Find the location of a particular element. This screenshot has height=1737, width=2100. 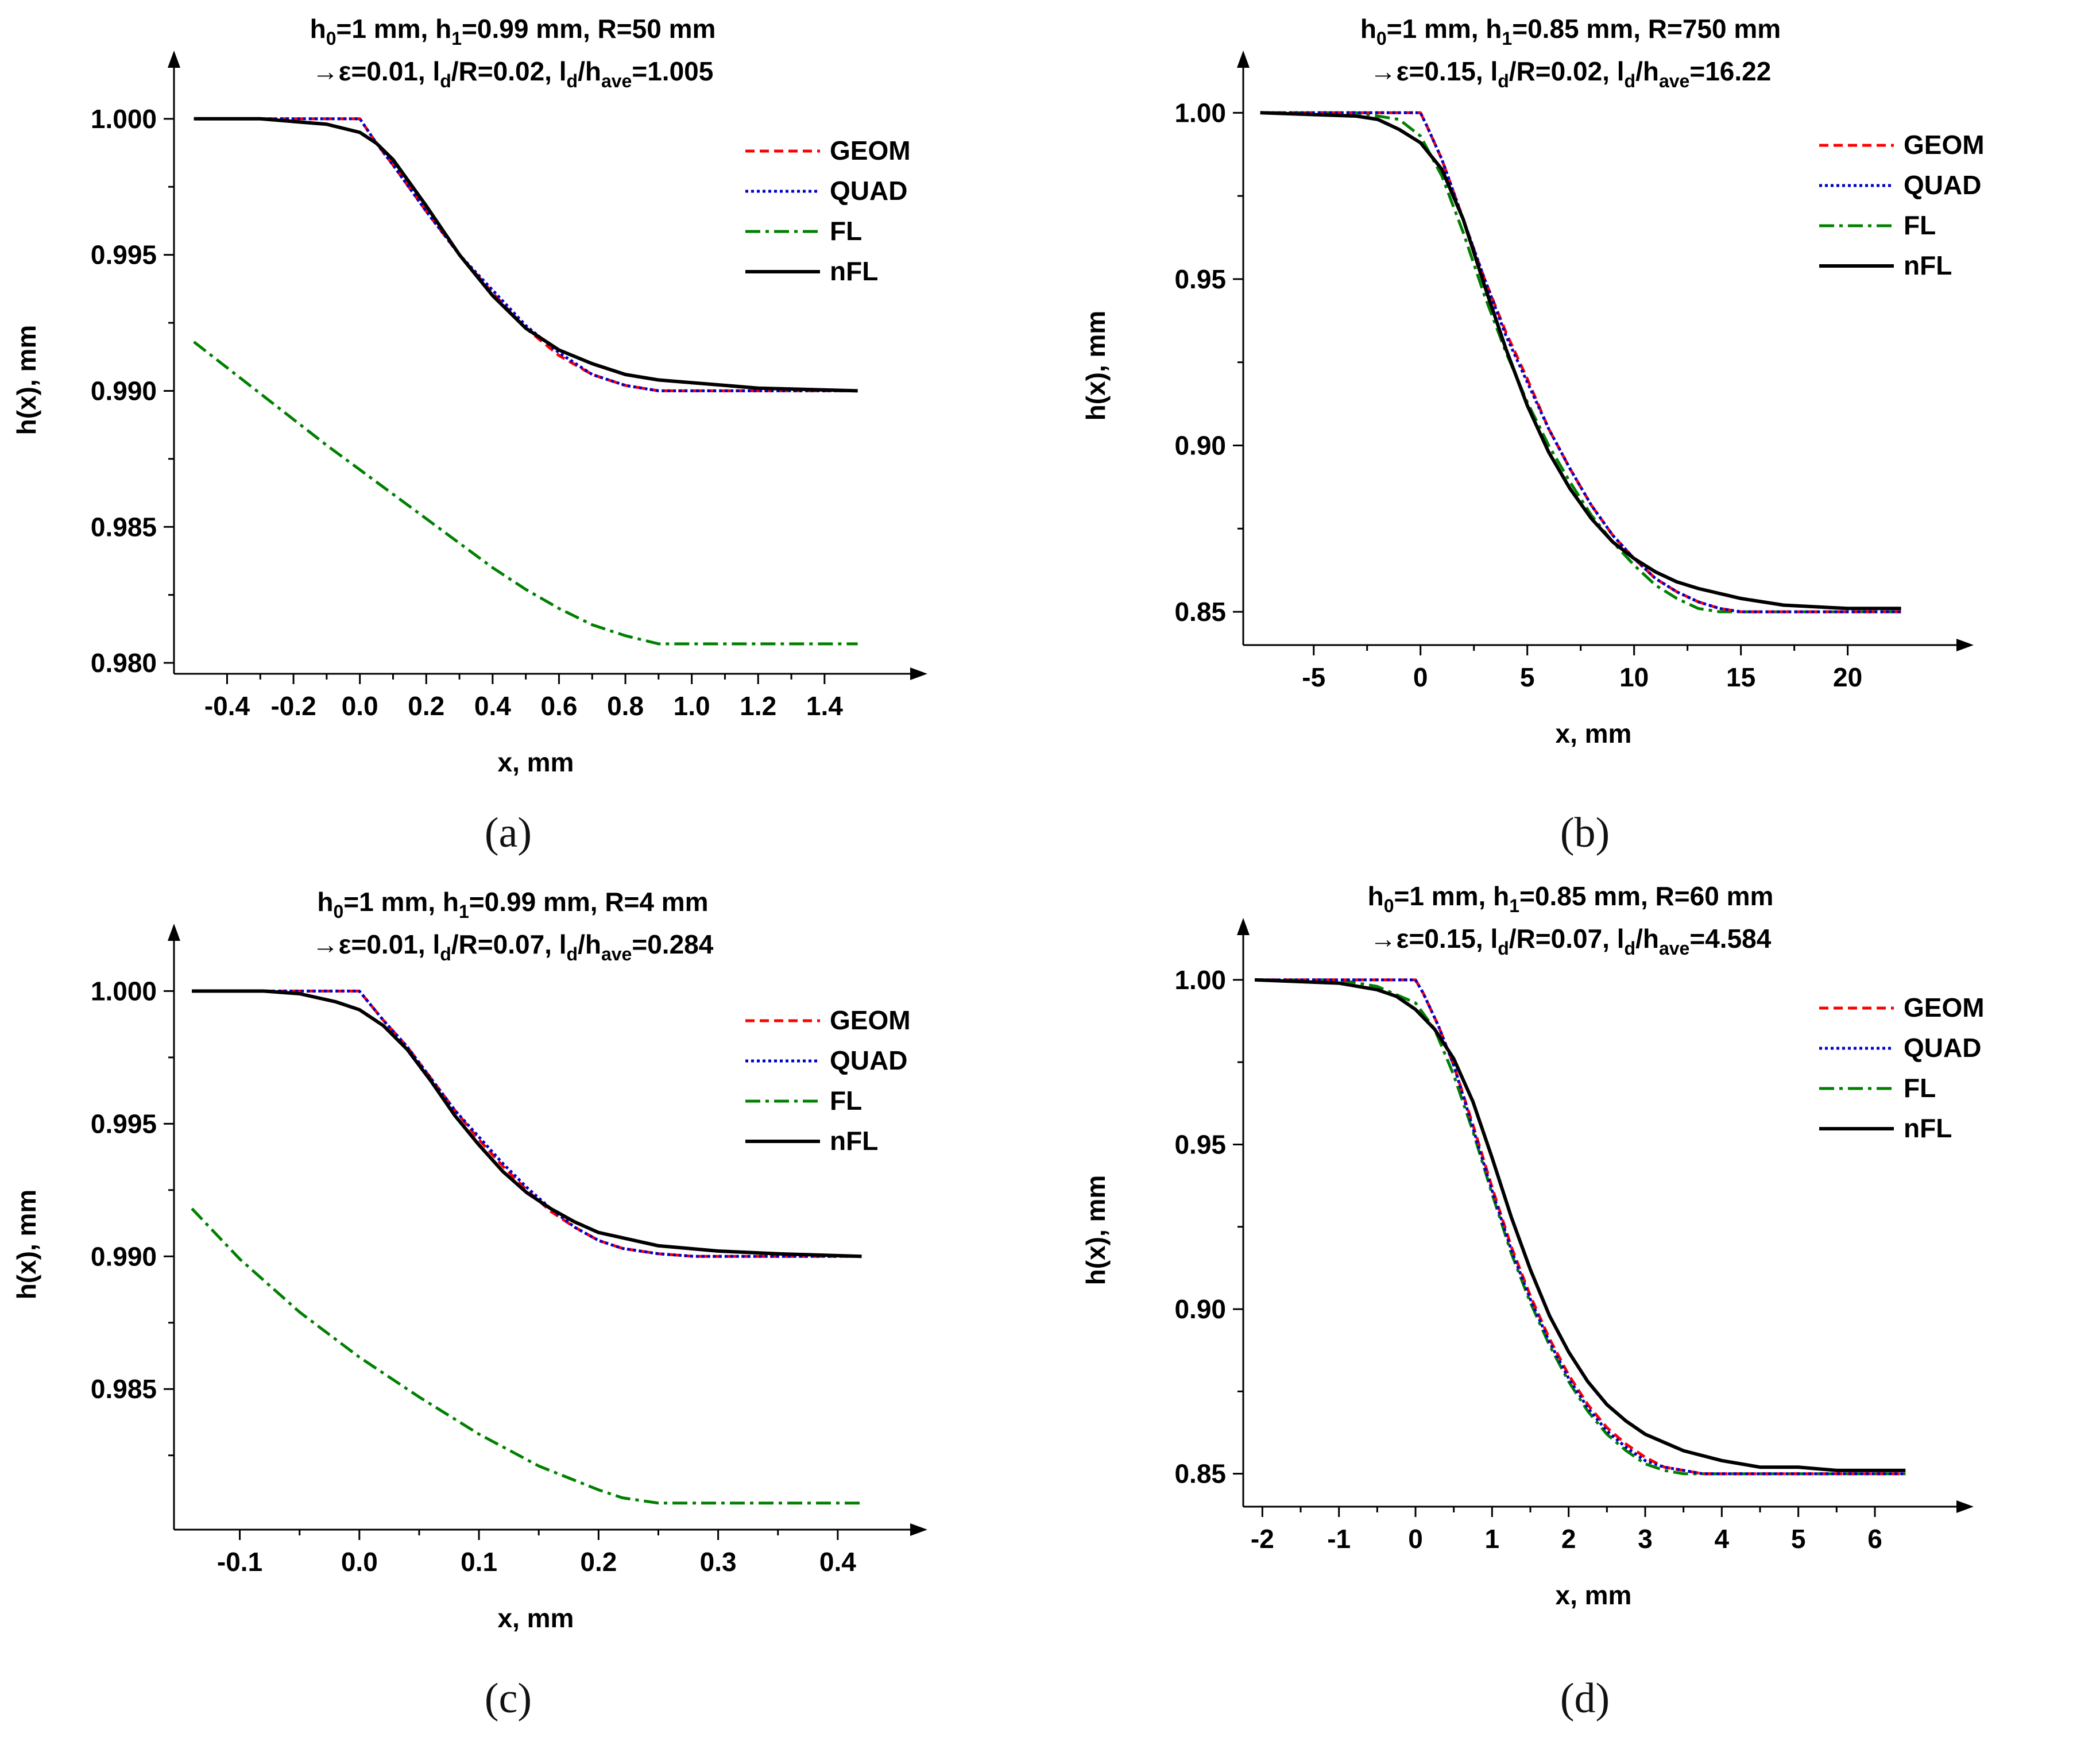

x-tick-label: 0.1 is located at coordinates (479, 1562).